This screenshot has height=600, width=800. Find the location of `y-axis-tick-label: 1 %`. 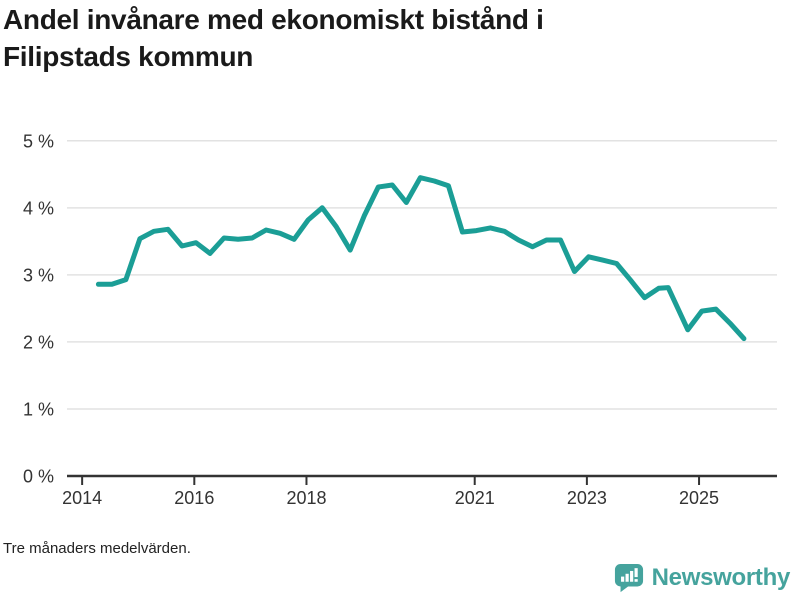

y-axis-tick-label: 1 % is located at coordinates (38, 409).